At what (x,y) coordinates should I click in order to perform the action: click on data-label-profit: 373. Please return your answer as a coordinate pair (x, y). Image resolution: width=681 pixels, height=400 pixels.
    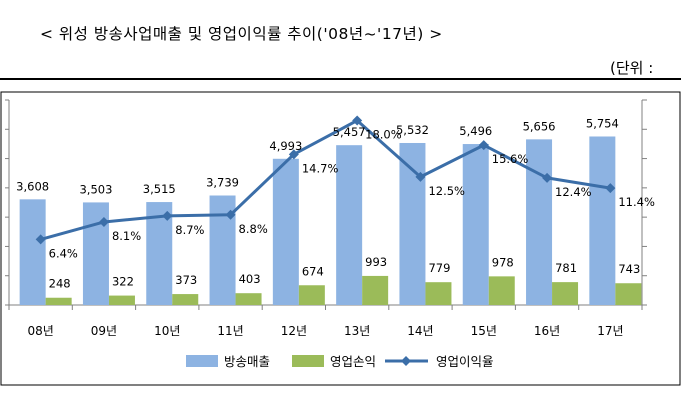
    Looking at the image, I should click on (186, 280).